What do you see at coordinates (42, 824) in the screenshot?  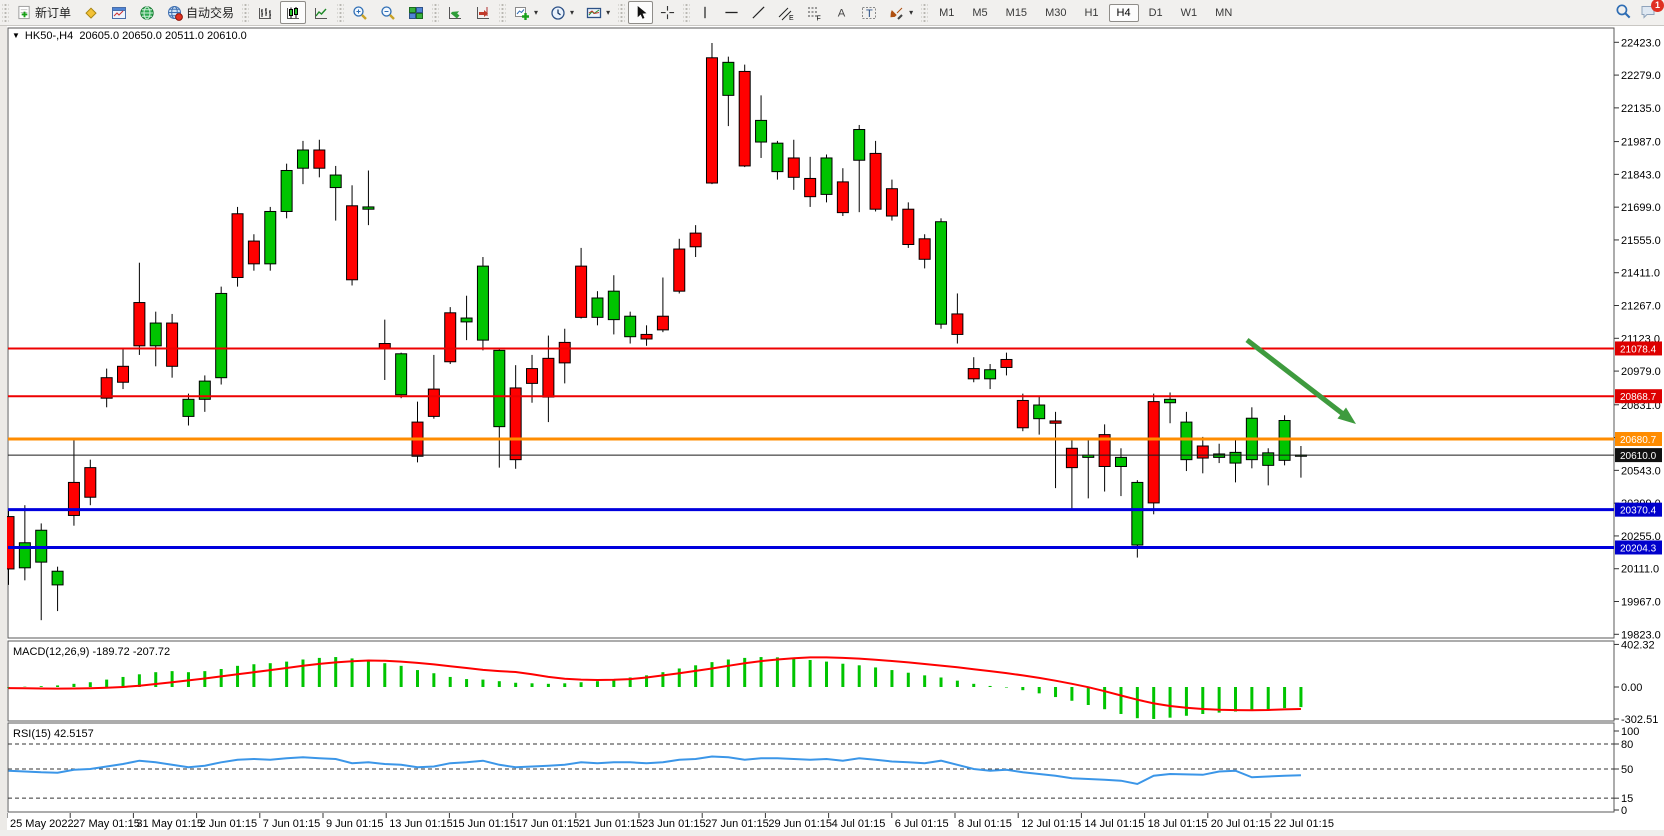 I see `time-tick-label: 25 May 2022` at bounding box center [42, 824].